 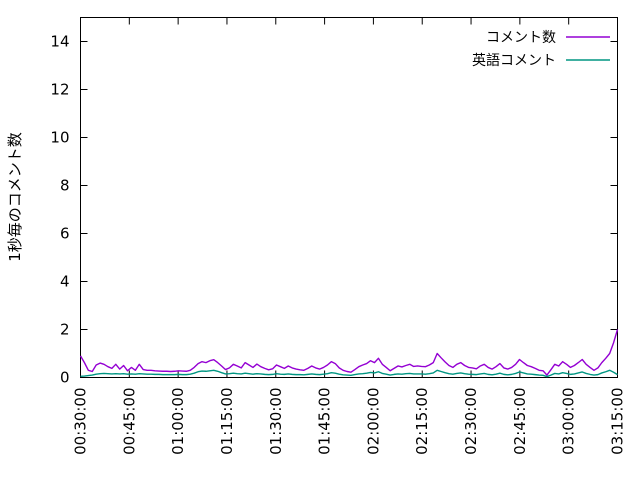 I want to click on x-tick-label: 03:00:00, so click(x=569, y=421).